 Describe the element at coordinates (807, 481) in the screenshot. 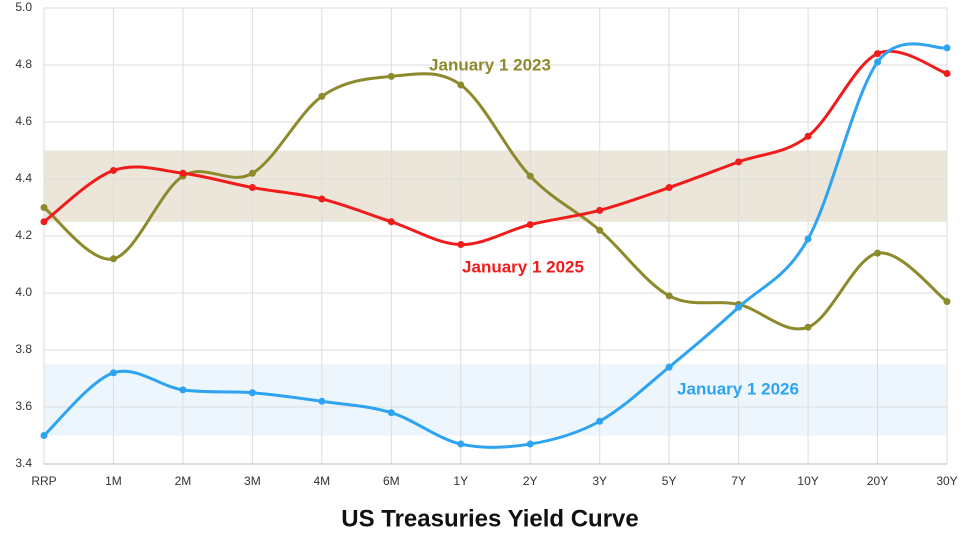

I see `x-tick-label: 10Y` at that location.